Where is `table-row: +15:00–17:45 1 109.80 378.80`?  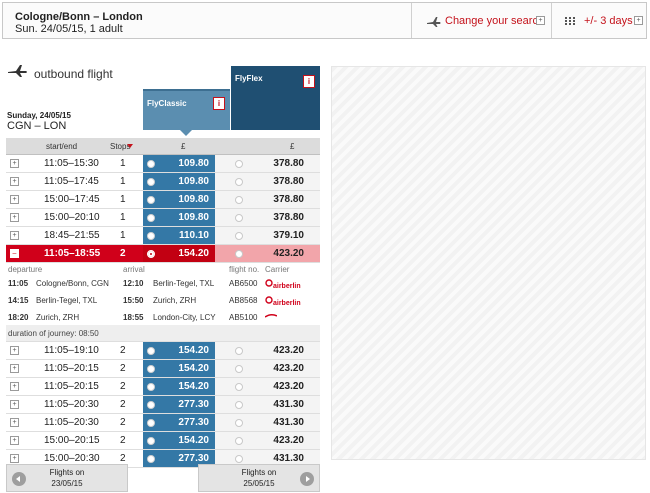
table-row: +15:00–17:45 1 109.80 378.80 is located at coordinates (163, 200).